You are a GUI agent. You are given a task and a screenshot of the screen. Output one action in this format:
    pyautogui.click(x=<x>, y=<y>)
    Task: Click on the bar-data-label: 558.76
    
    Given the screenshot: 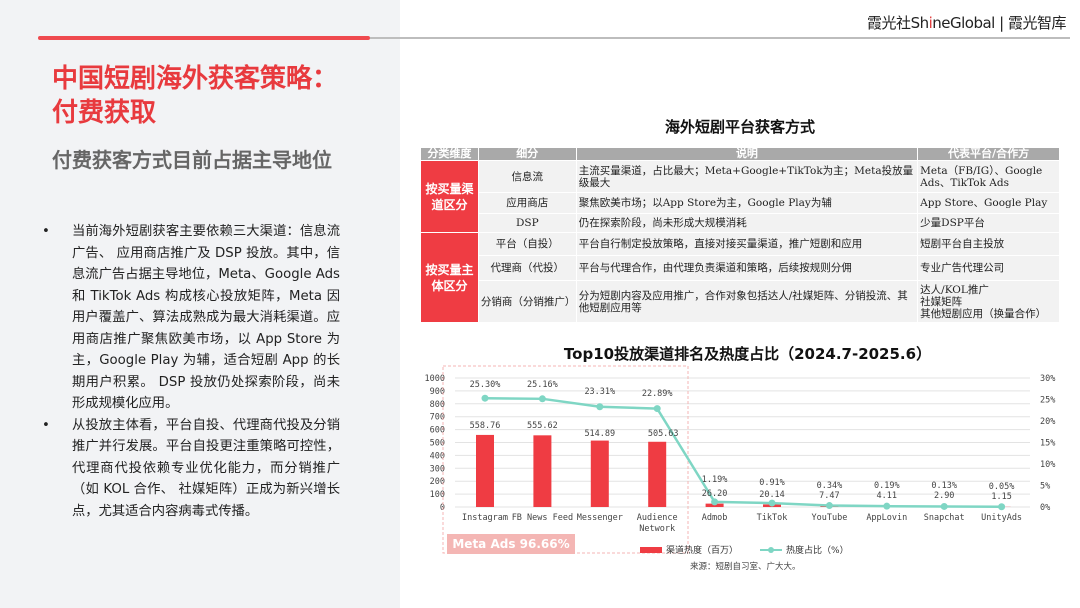 What is the action you would take?
    pyautogui.click(x=485, y=426)
    